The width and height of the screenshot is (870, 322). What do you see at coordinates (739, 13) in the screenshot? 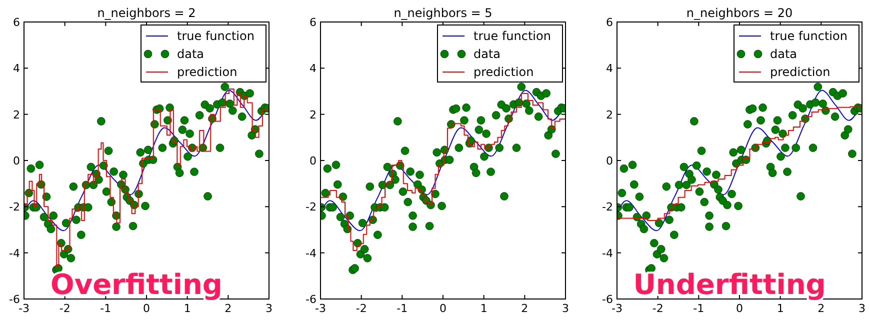
I see `chart-title: n_neighbors = 20` at bounding box center [739, 13].